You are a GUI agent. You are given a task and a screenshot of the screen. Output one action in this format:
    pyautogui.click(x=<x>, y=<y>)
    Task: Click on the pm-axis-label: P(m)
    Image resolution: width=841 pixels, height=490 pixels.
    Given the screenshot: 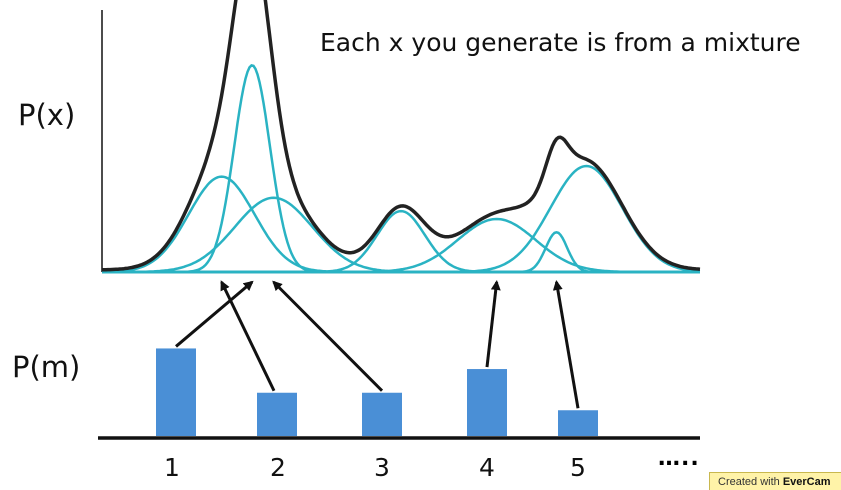 What is the action you would take?
    pyautogui.click(x=46, y=367)
    